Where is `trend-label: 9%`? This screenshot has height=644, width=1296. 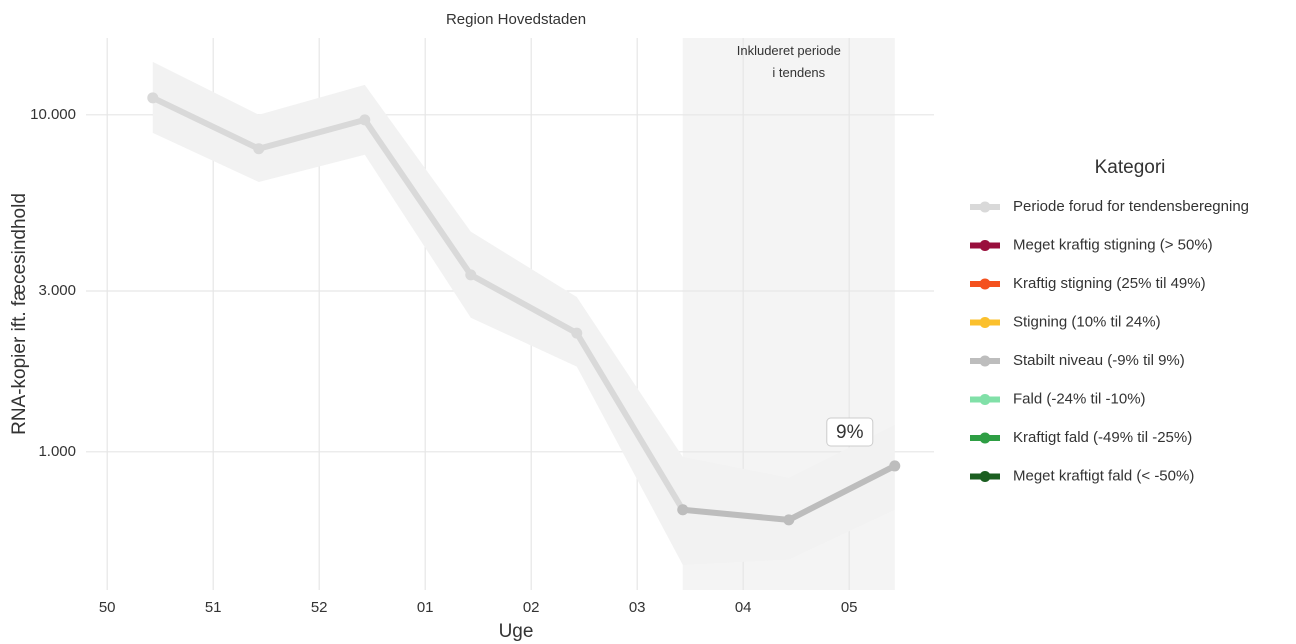 trend-label: 9% is located at coordinates (850, 432).